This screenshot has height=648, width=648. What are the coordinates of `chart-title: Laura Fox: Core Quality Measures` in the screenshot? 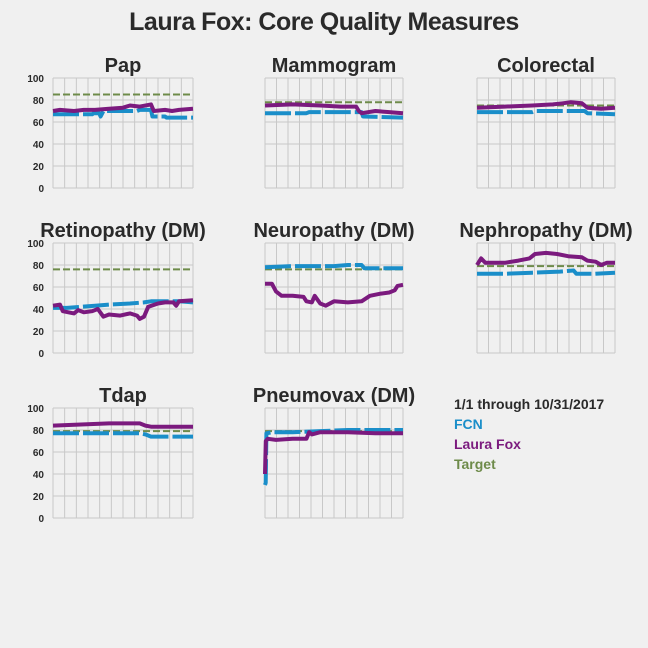 It's located at (324, 22).